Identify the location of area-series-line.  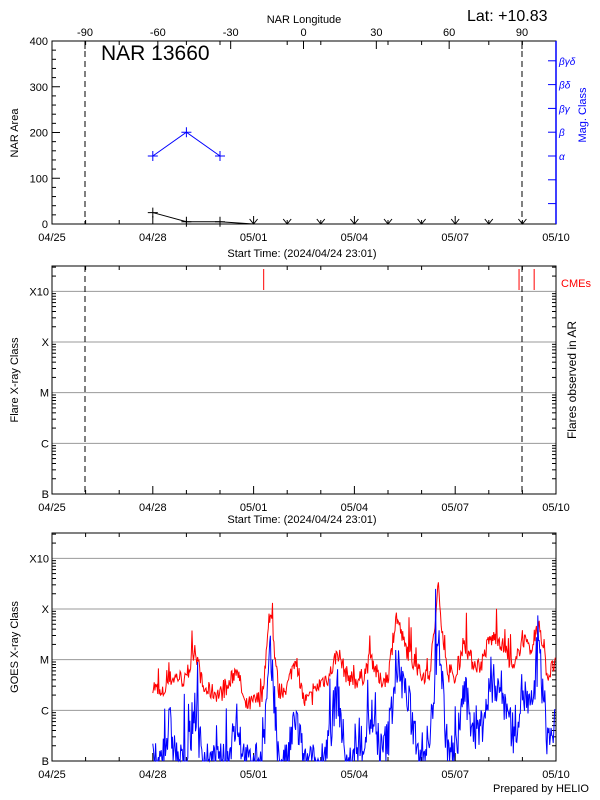
(337, 218).